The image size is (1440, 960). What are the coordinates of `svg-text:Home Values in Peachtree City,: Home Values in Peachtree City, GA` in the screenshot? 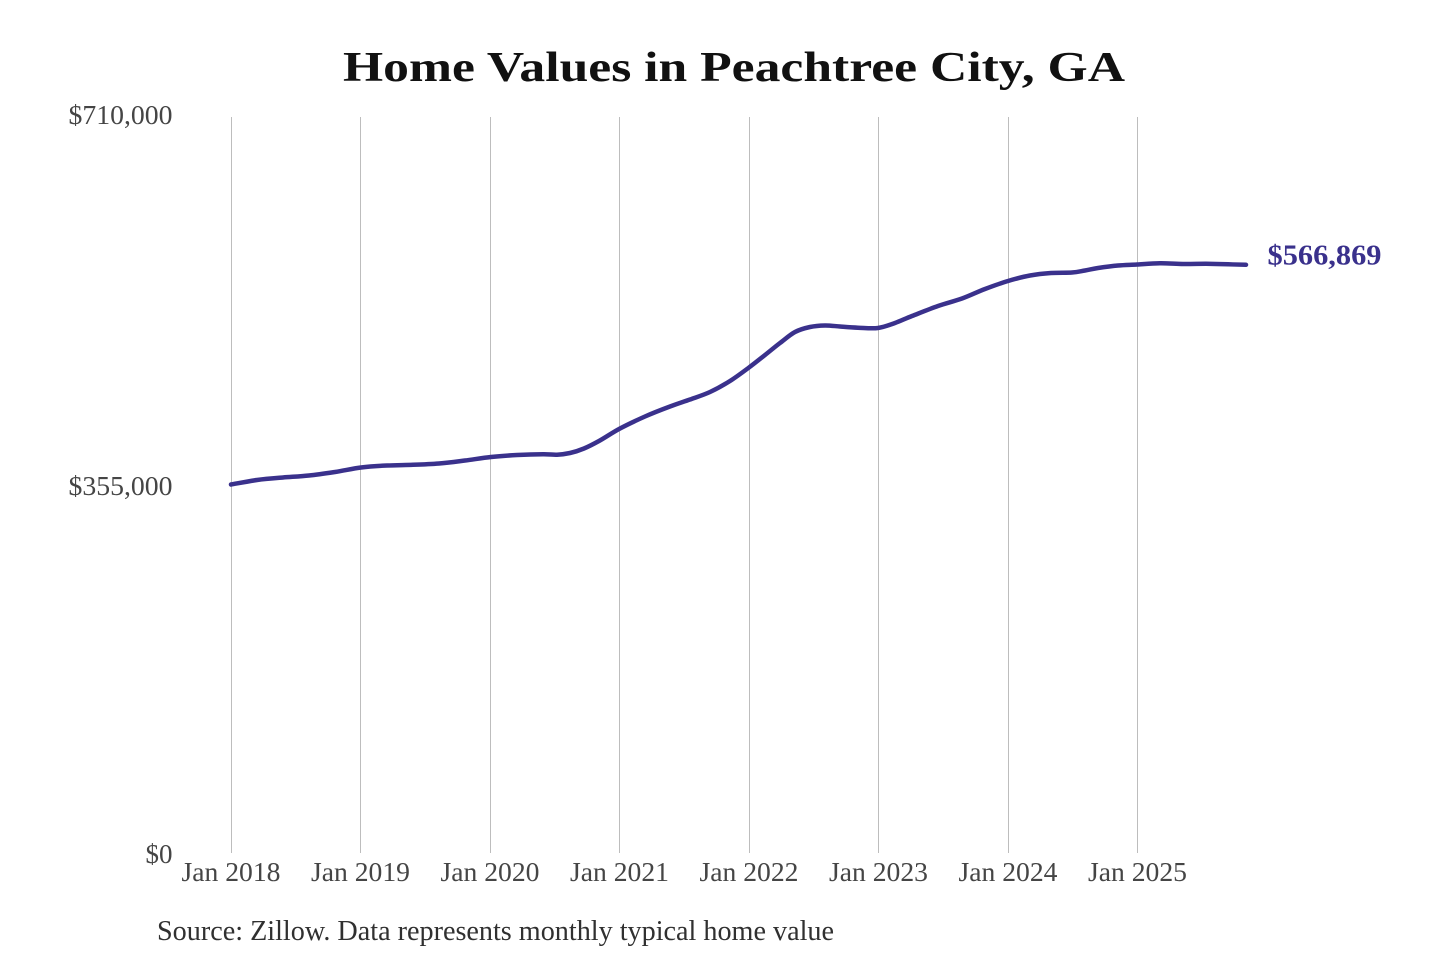 It's located at (734, 68).